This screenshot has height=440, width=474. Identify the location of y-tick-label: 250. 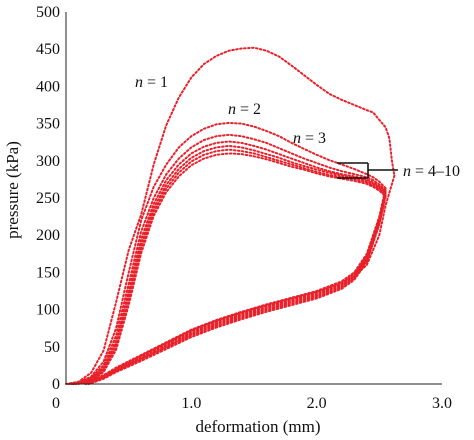
(48, 198).